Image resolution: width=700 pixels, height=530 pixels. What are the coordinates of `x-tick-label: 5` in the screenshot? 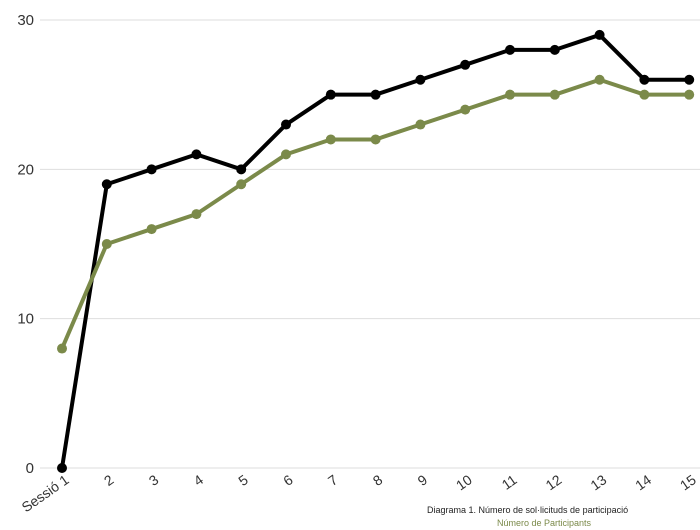 It's located at (243, 480).